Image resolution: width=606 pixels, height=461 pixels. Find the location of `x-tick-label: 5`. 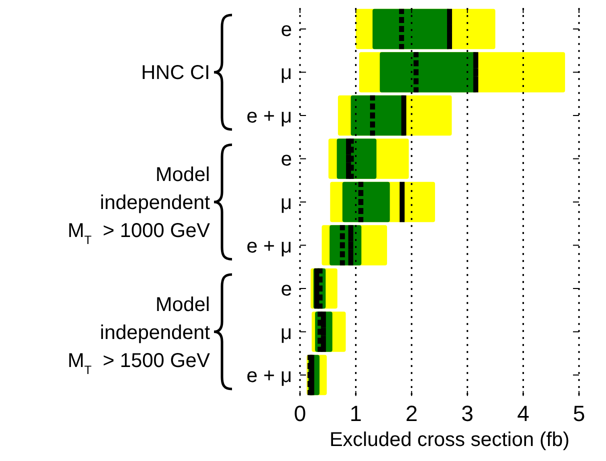

x-tick-label: 5 is located at coordinates (579, 413).